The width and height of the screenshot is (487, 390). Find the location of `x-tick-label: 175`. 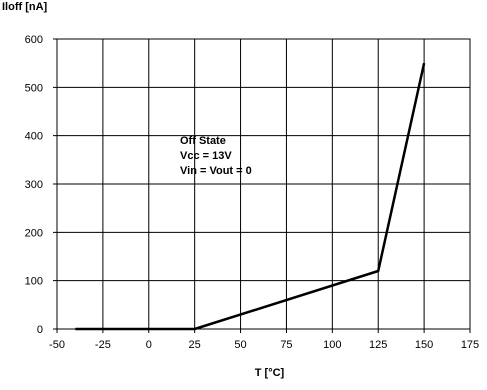

x-tick-label: 175 is located at coordinates (470, 345).